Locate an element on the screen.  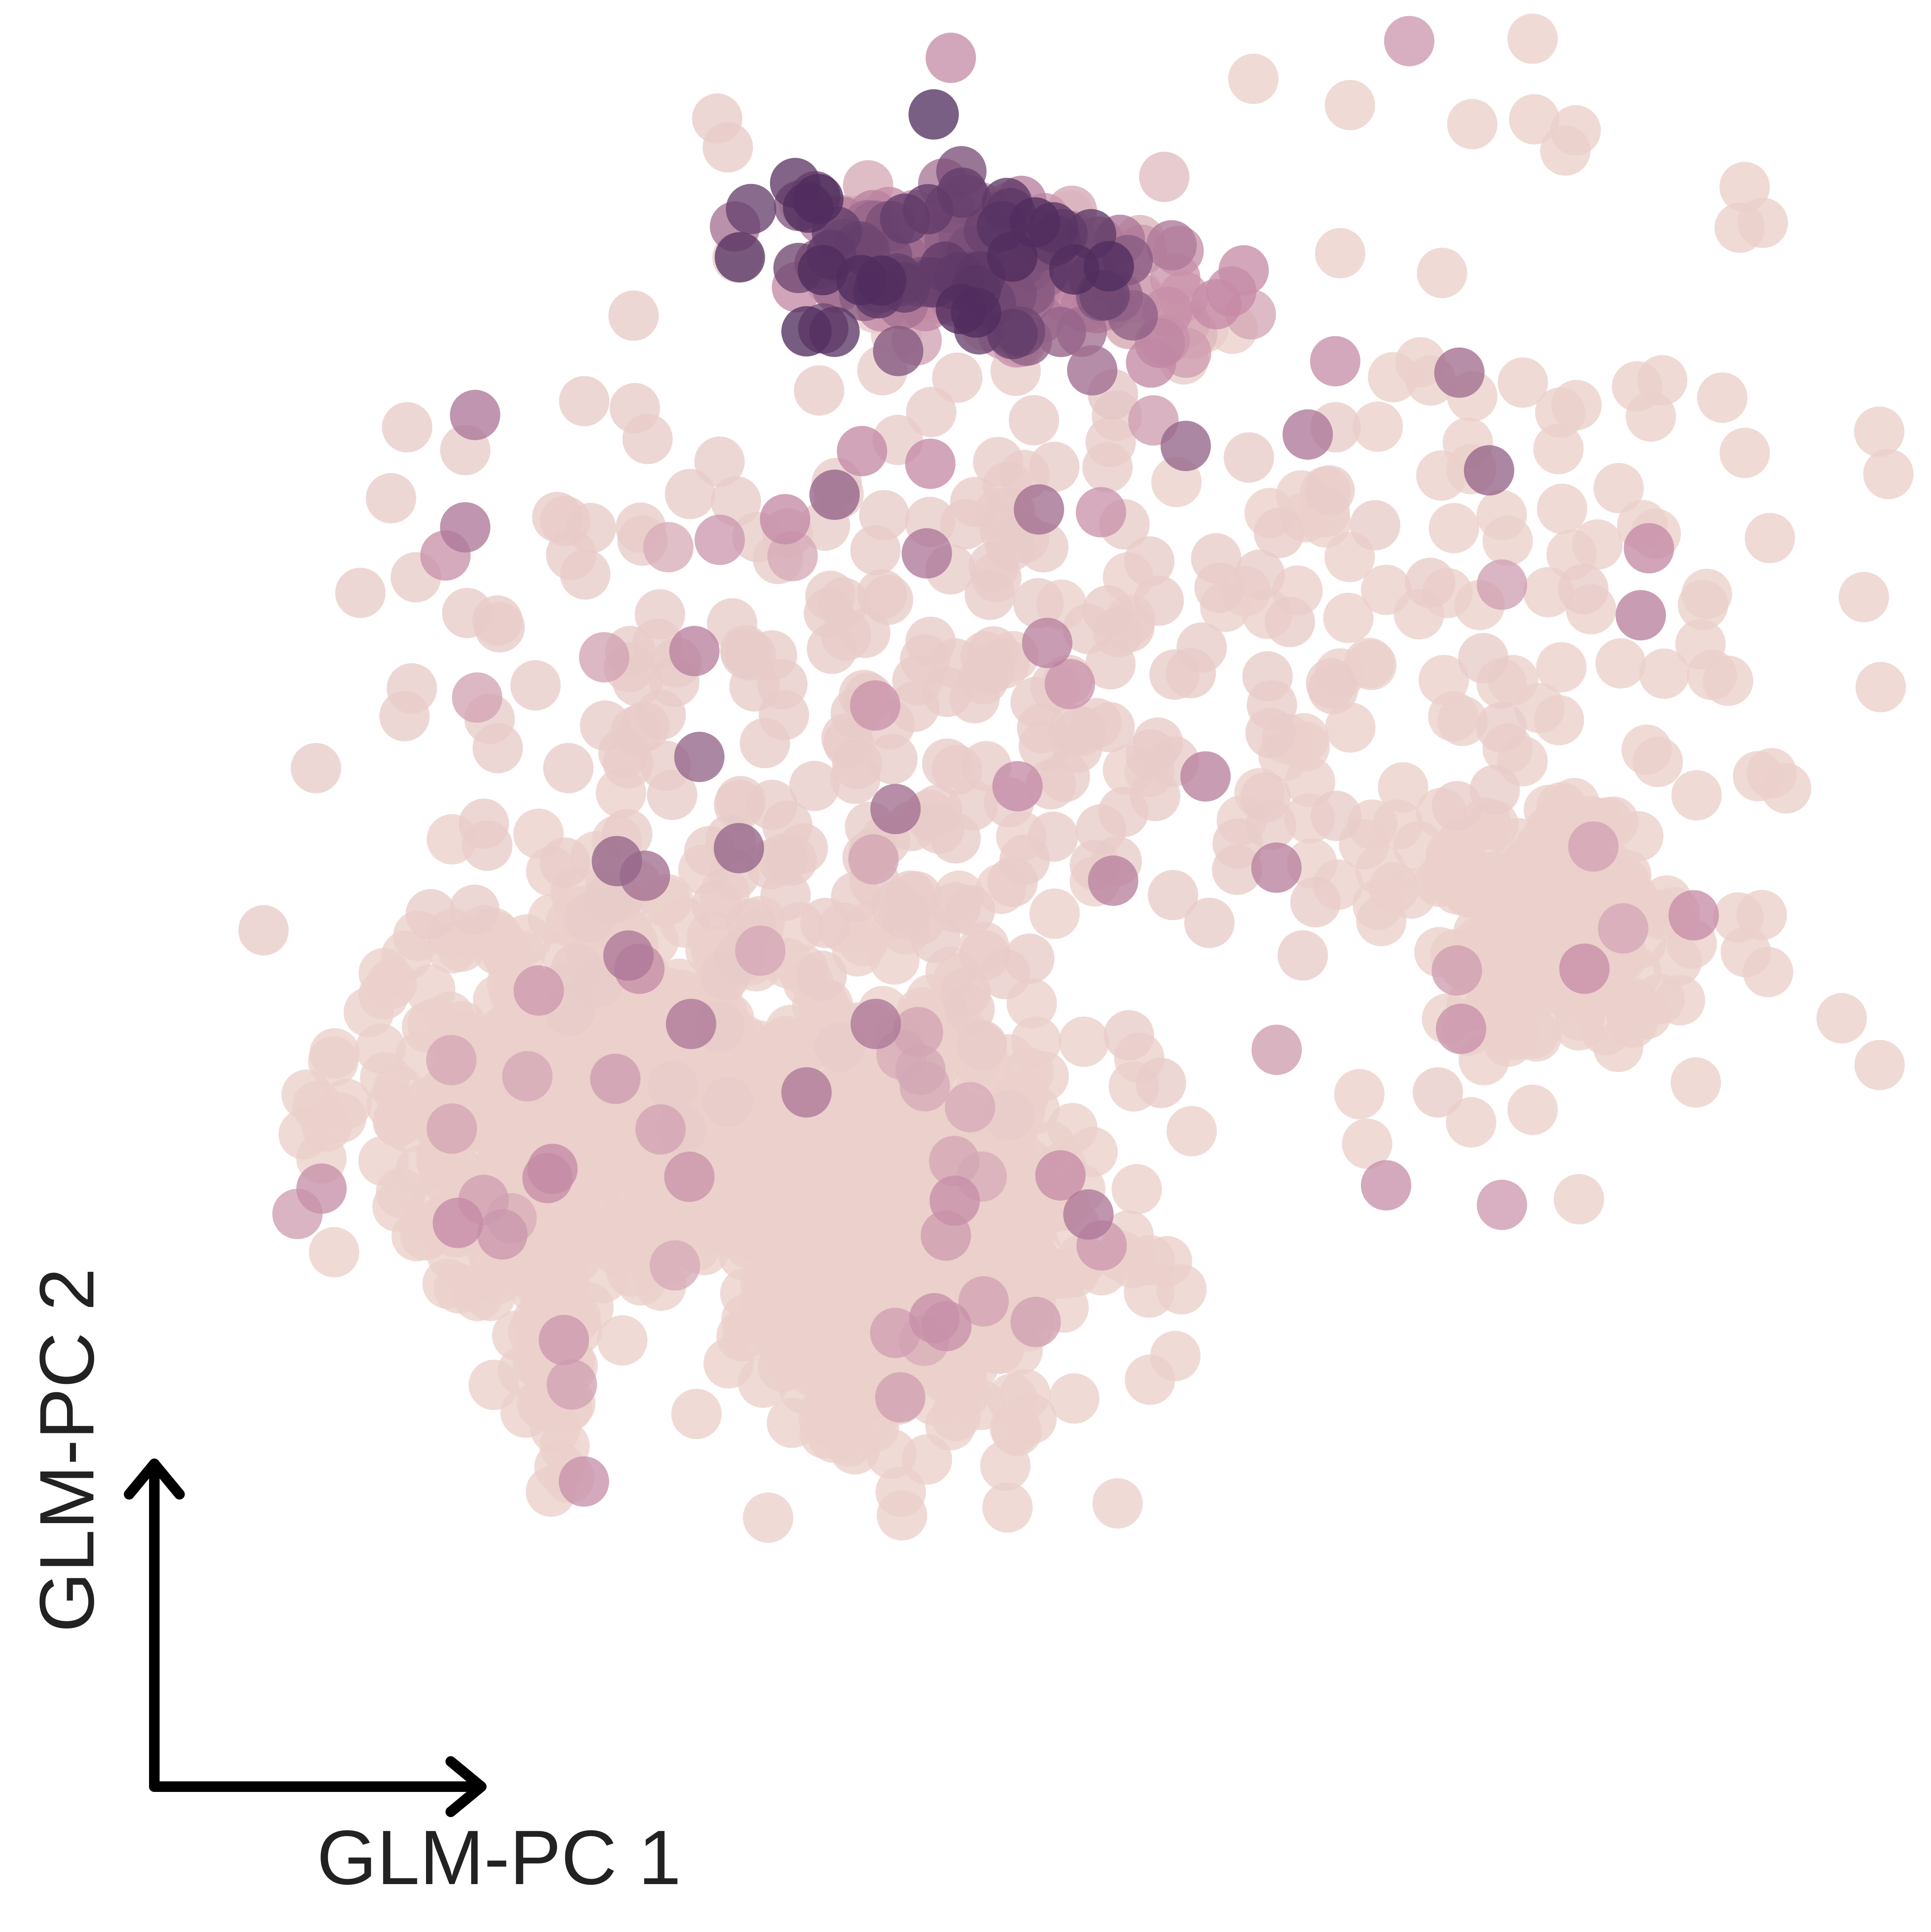
x-axis-label: GLM-PC 1 is located at coordinates (499, 1858).